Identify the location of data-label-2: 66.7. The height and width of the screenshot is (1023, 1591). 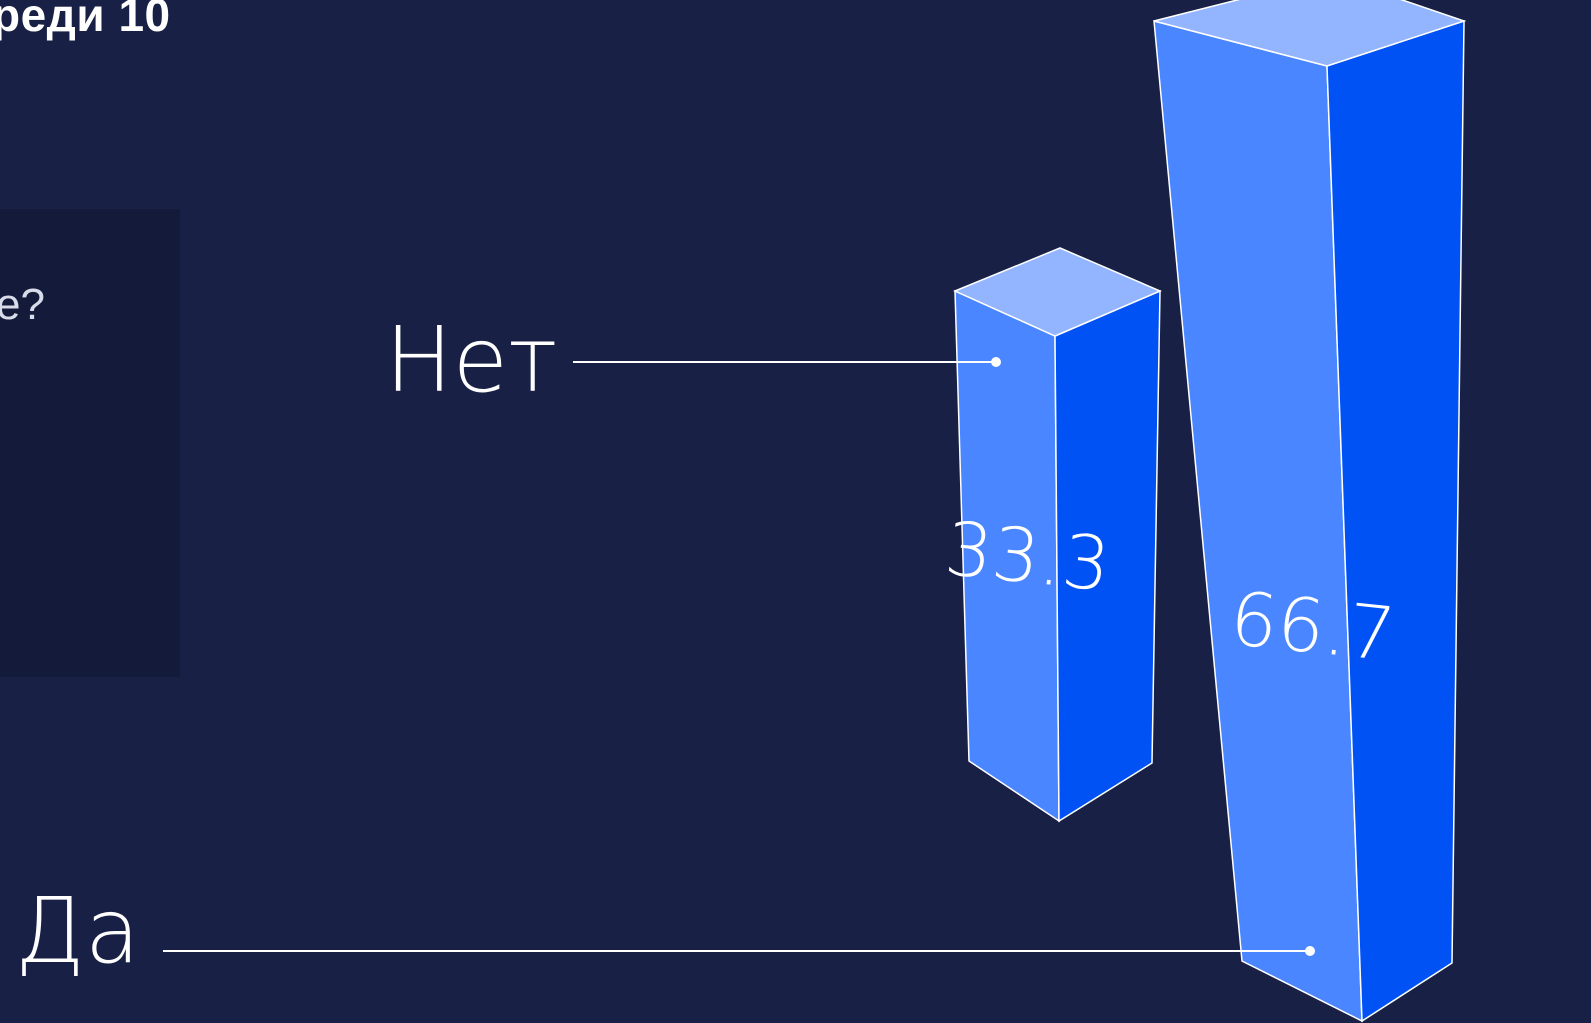
(1312, 627).